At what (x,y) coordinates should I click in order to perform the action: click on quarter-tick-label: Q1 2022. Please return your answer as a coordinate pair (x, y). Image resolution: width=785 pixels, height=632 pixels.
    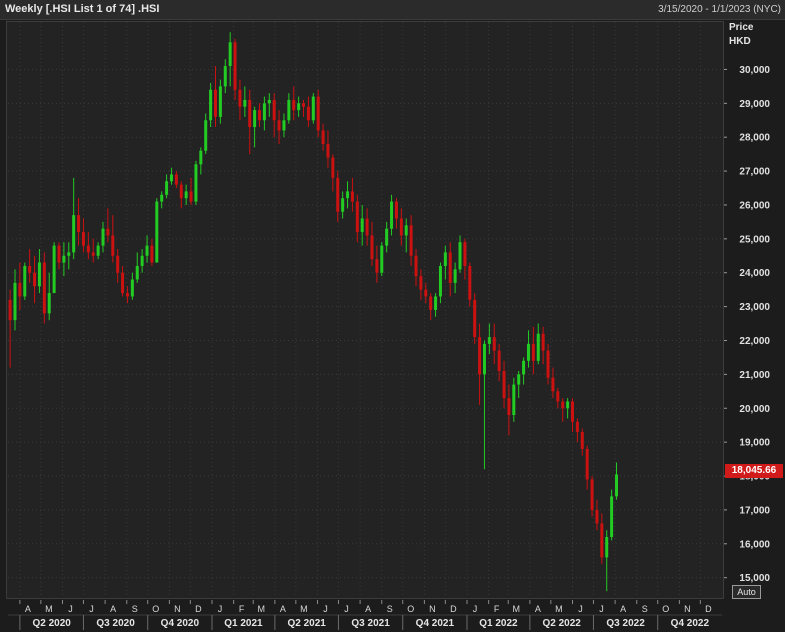
    Looking at the image, I should click on (498, 623).